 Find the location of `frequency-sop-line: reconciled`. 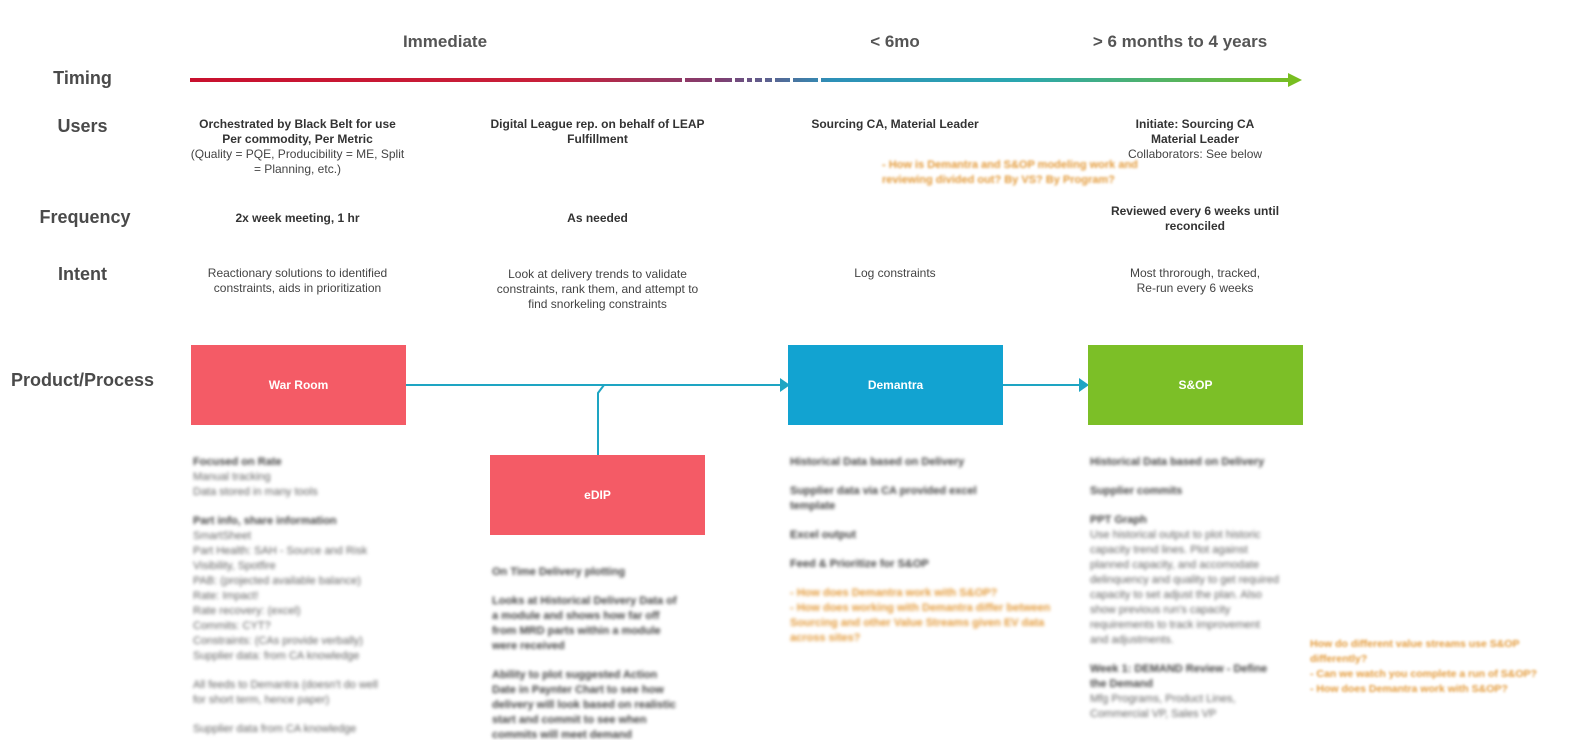

frequency-sop-line: reconciled is located at coordinates (1195, 226).